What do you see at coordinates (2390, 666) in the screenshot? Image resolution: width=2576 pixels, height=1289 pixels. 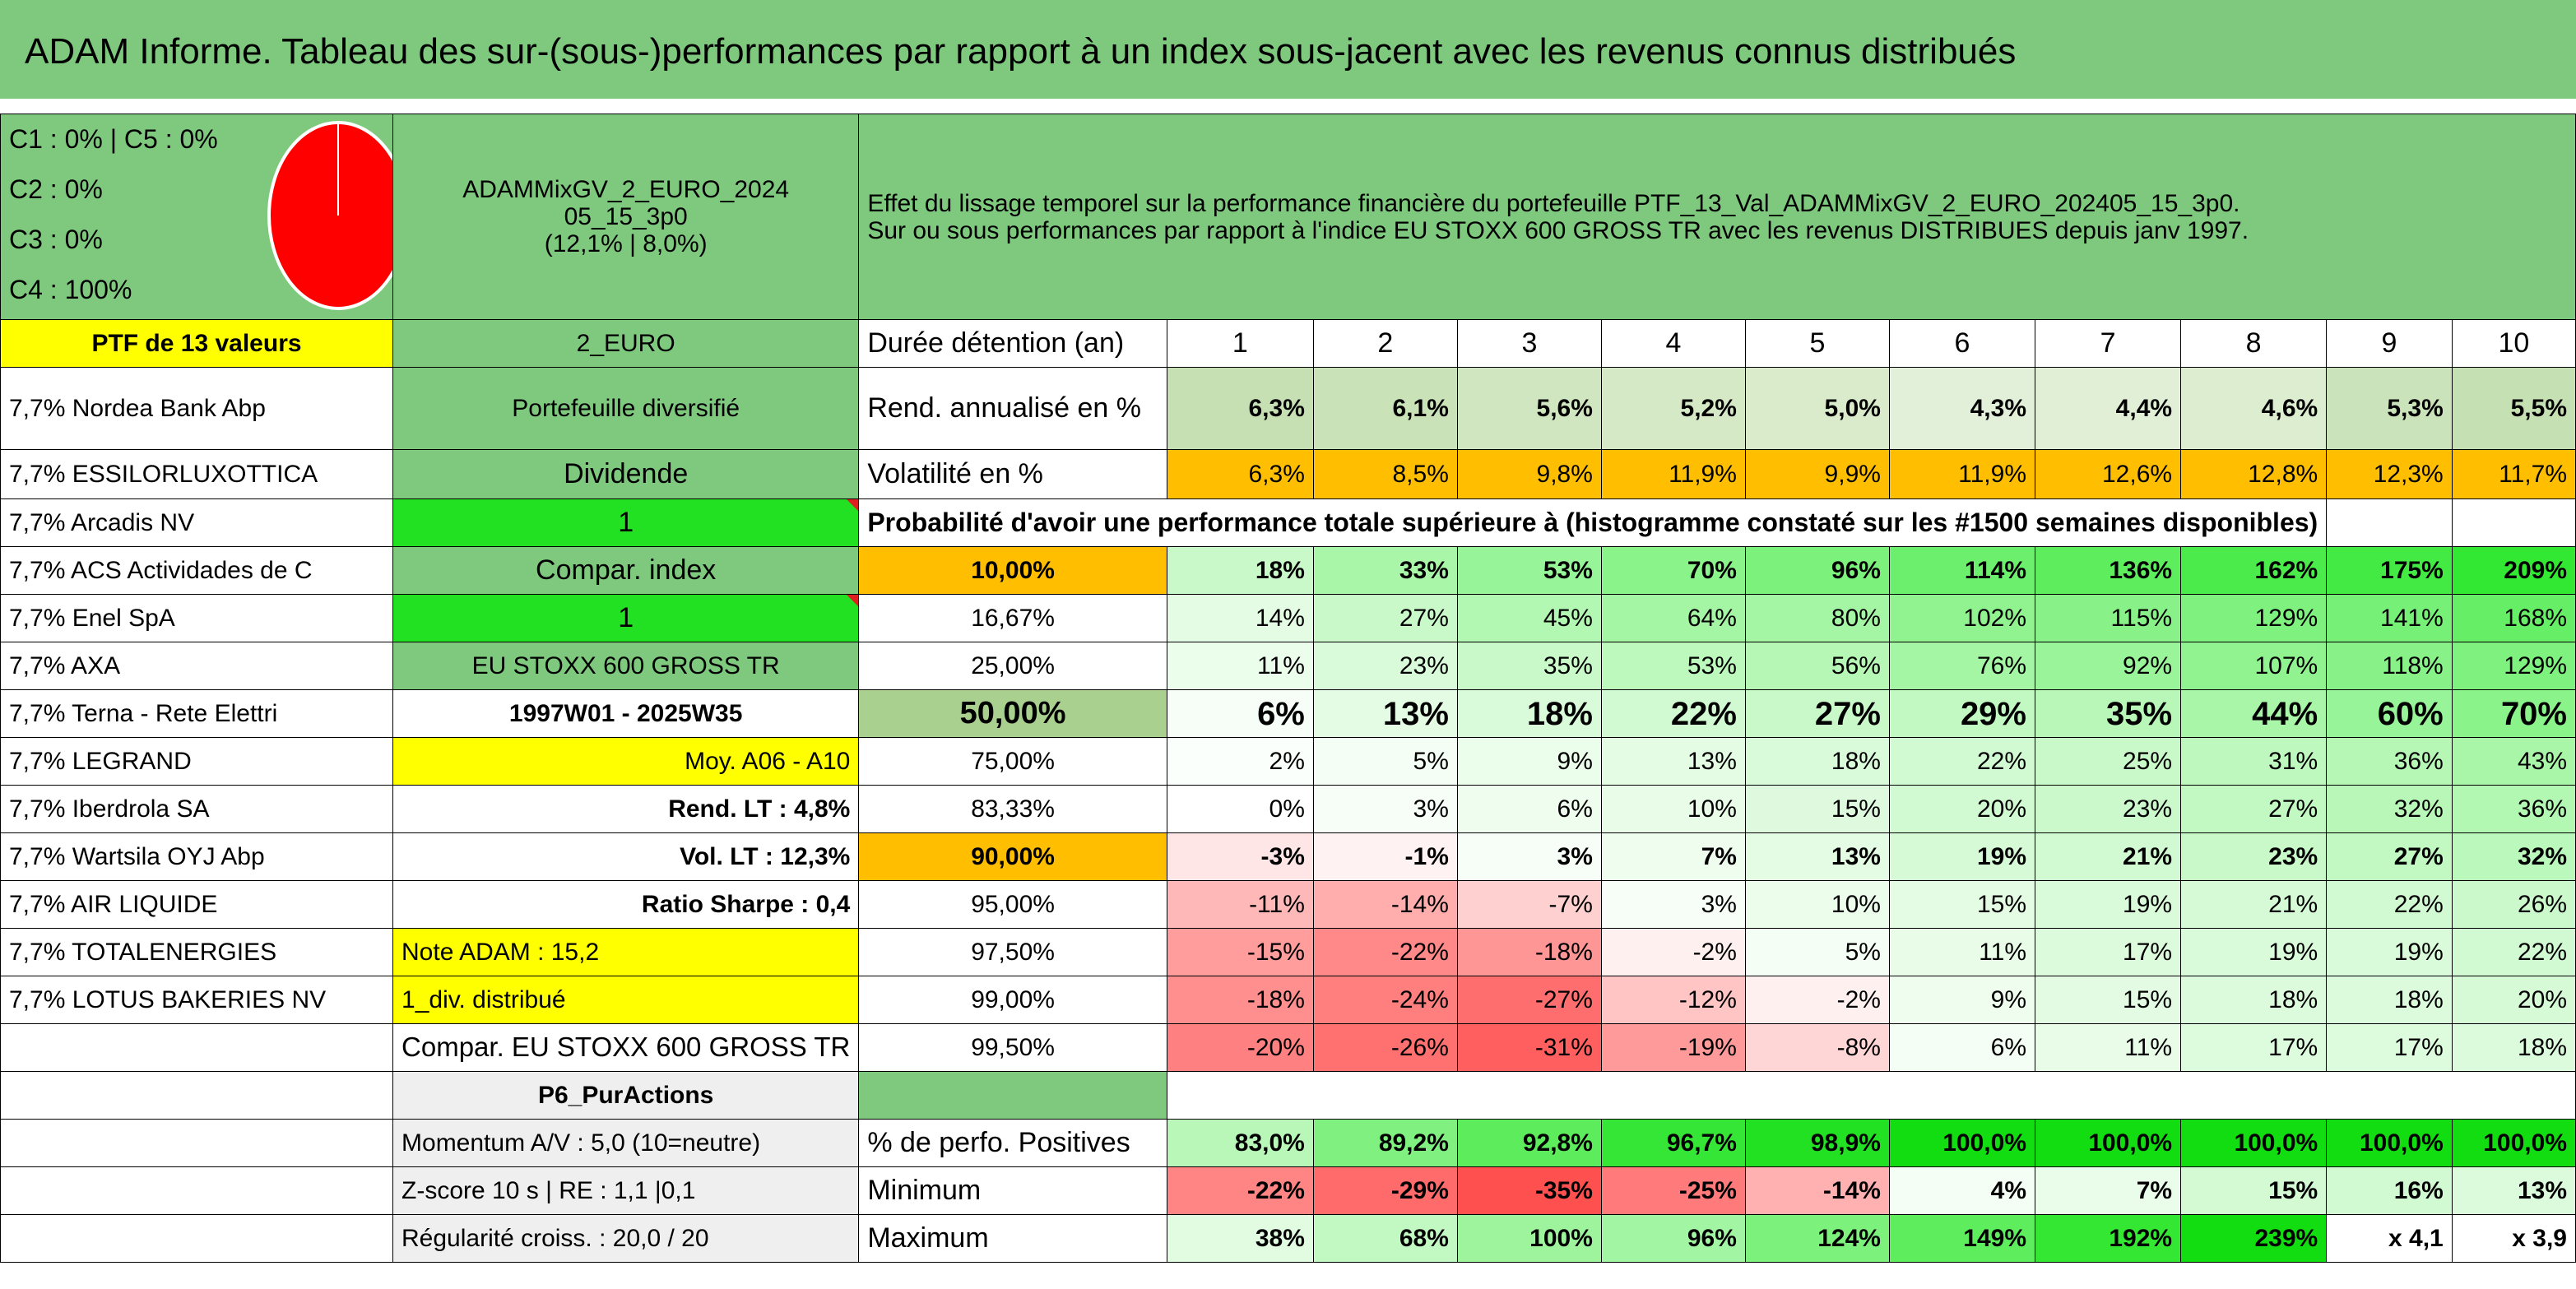 I see `value-cell: 118%` at bounding box center [2390, 666].